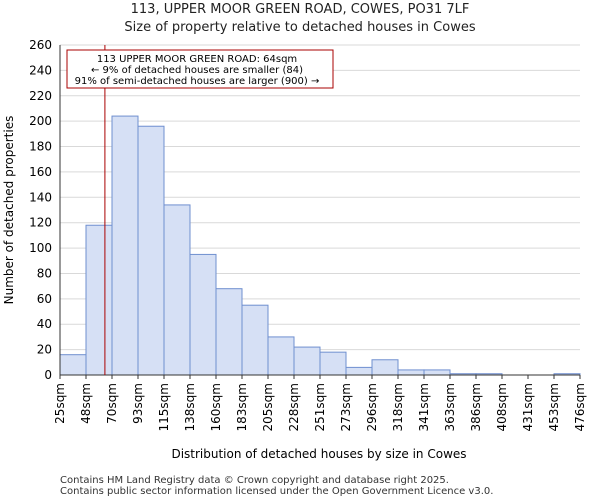 This screenshot has width=600, height=500. What do you see at coordinates (60, 403) in the screenshot?
I see `x-tick-label: 25sqm` at bounding box center [60, 403].